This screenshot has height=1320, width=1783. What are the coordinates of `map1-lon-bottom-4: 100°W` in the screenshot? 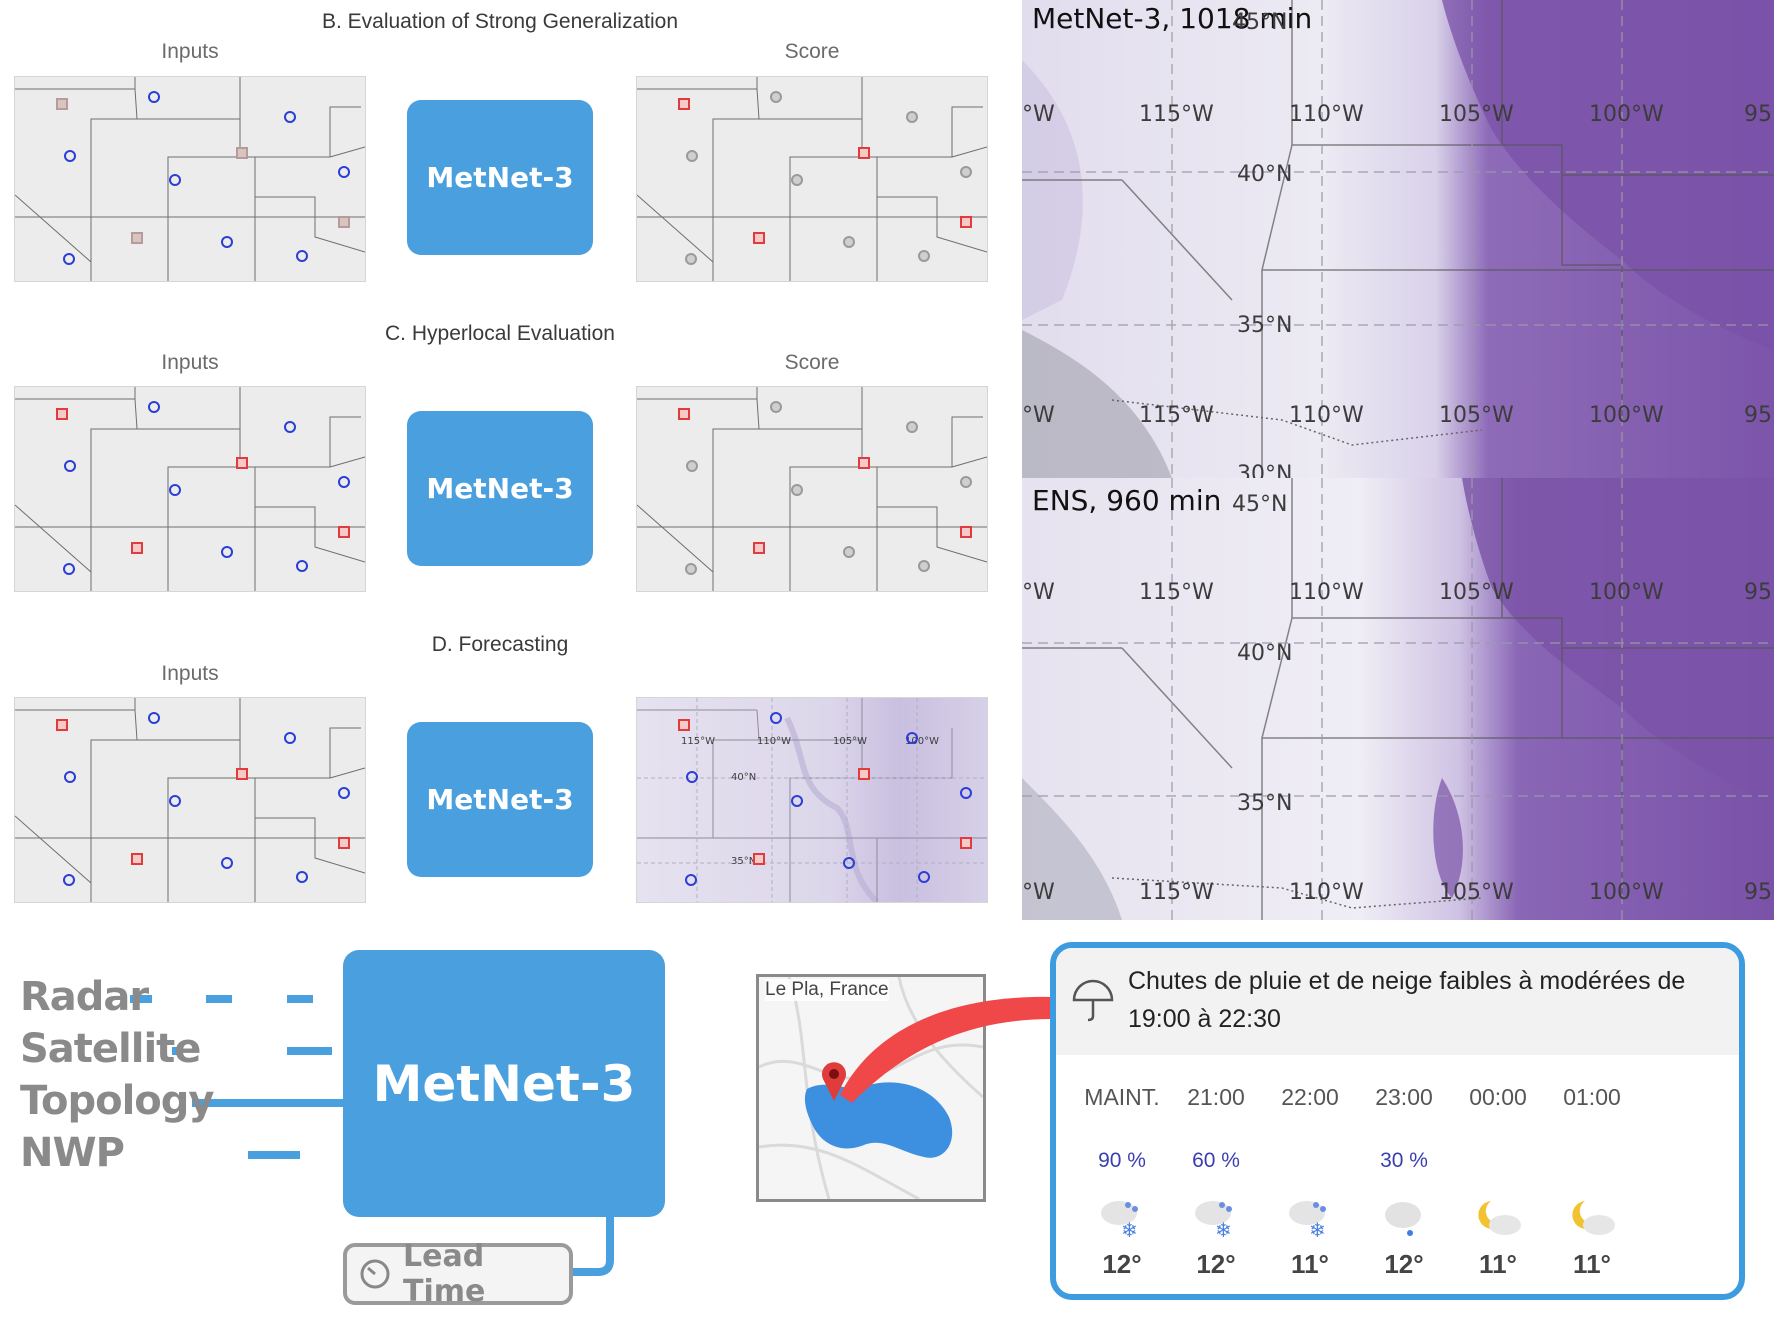 It's located at (1626, 415).